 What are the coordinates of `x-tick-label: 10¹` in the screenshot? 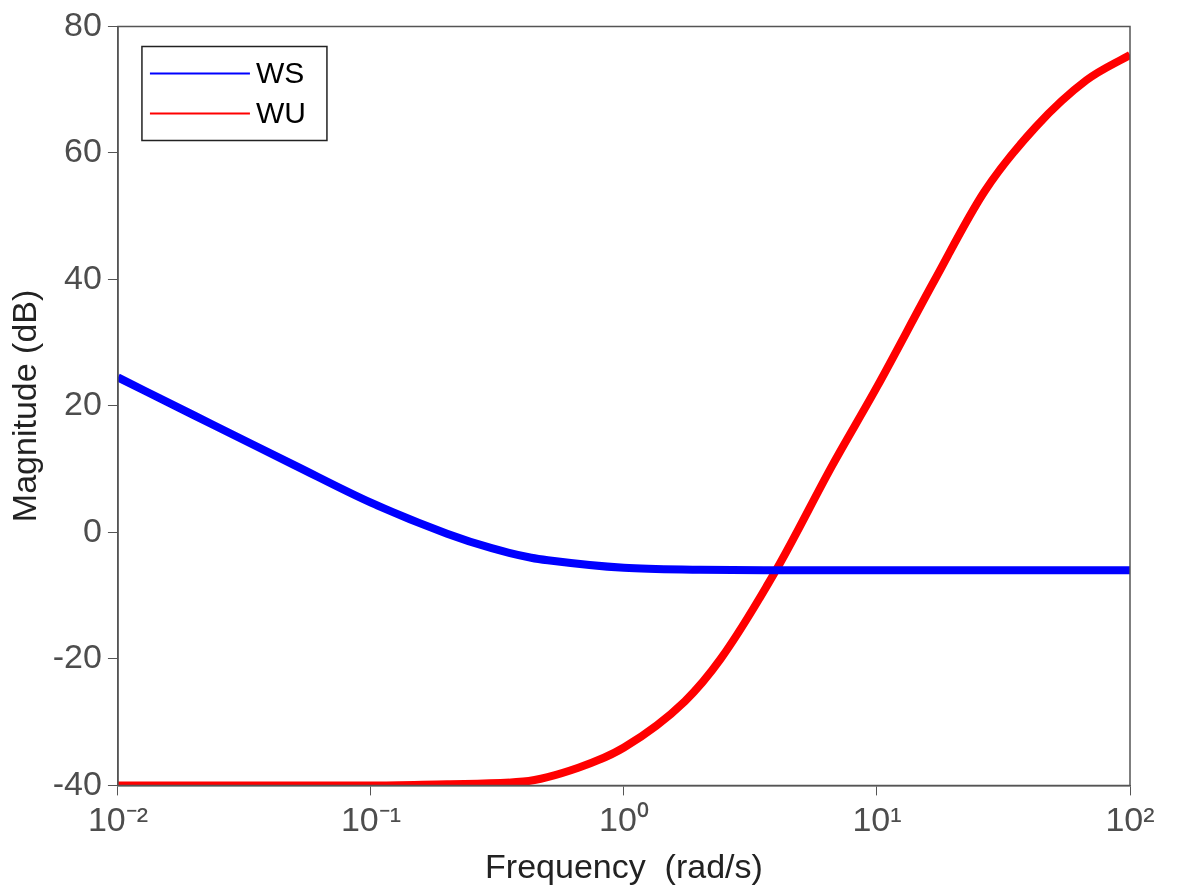 It's located at (877, 819).